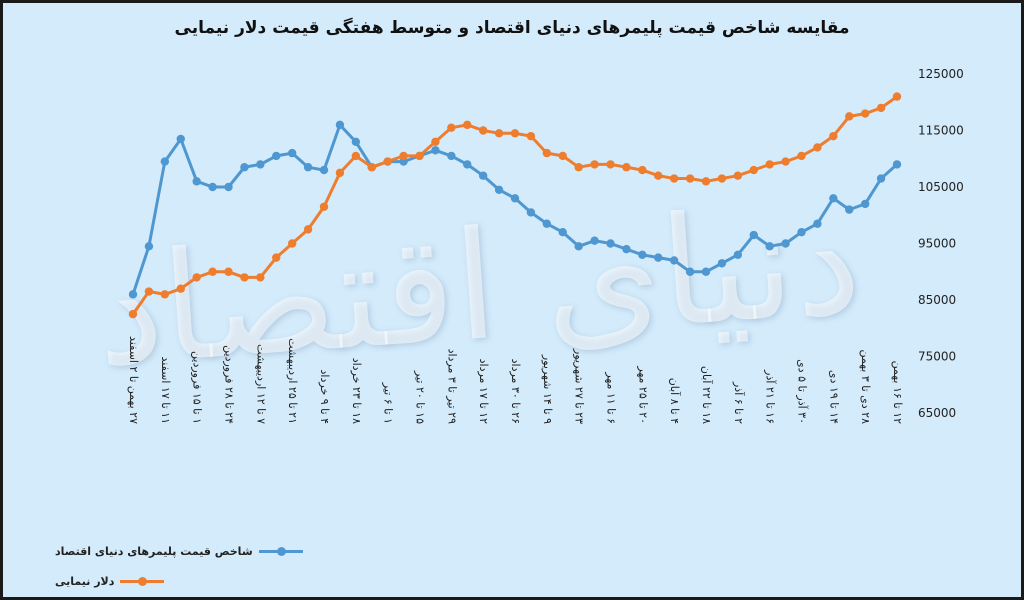 The image size is (1024, 600). Describe the element at coordinates (579, 386) in the screenshot. I see `x-tick-label-28: ۲۳ تا ۲۷ شهریور` at that location.